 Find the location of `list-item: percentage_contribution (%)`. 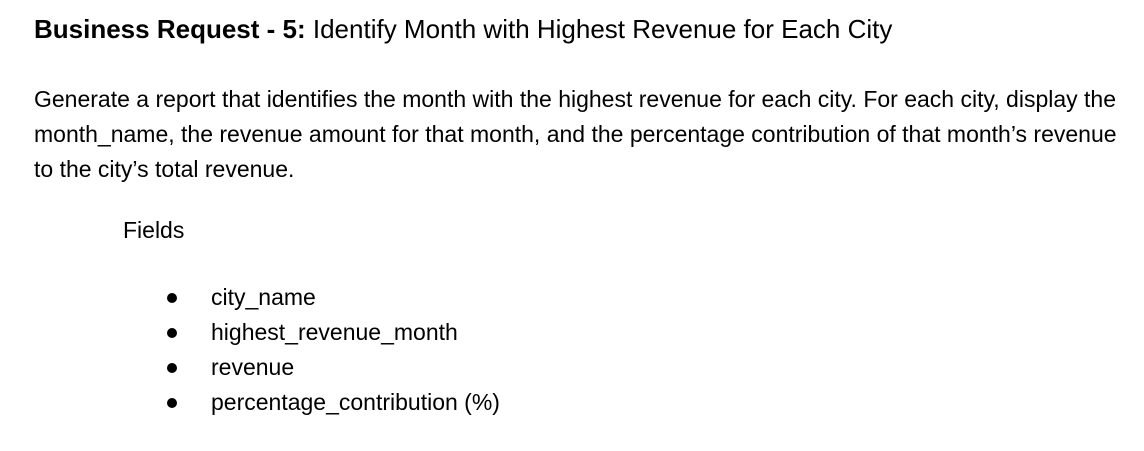

list-item: percentage_contribution (%) is located at coordinates (333, 402).